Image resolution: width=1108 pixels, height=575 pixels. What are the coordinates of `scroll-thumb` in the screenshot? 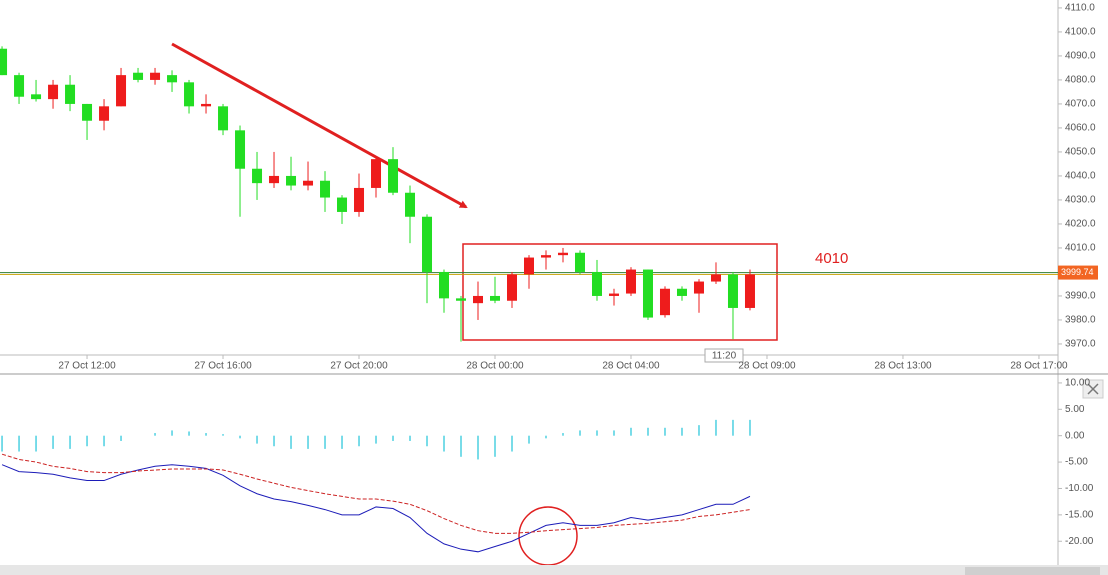 It's located at (1032, 571).